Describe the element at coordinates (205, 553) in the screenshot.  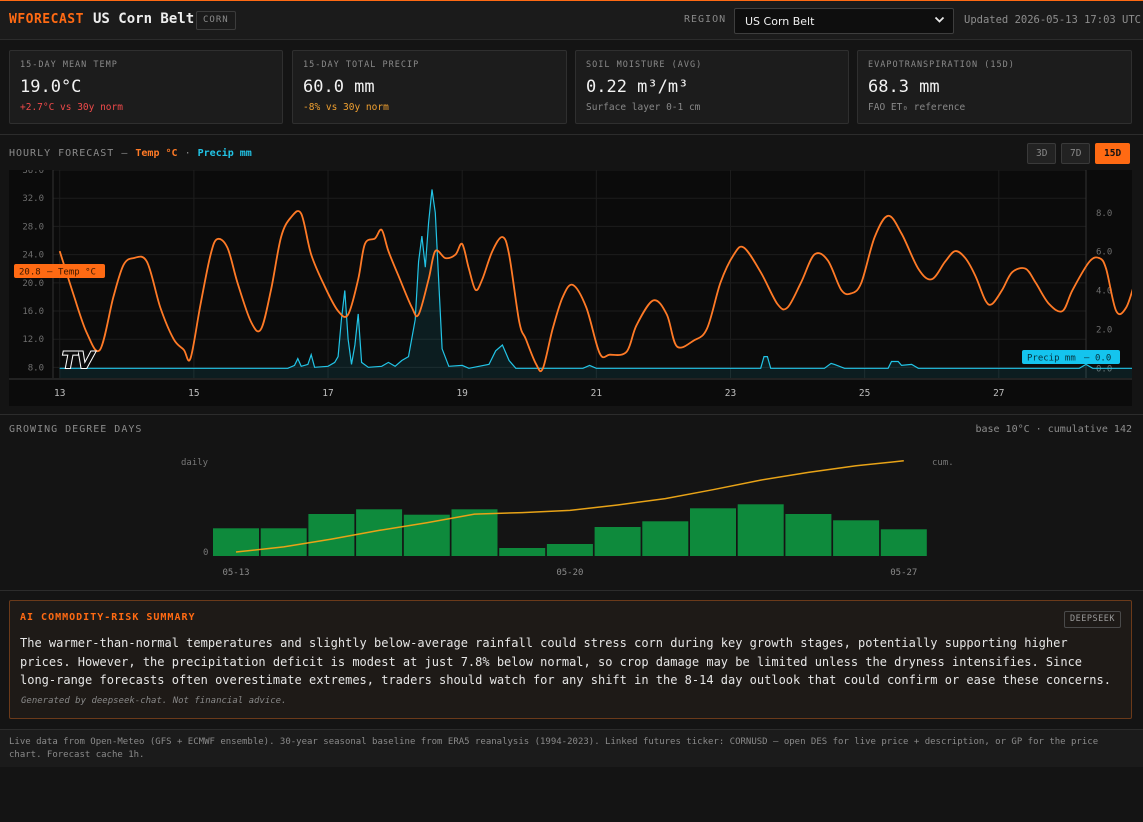
I see `gdd-left-tick: 0` at that location.